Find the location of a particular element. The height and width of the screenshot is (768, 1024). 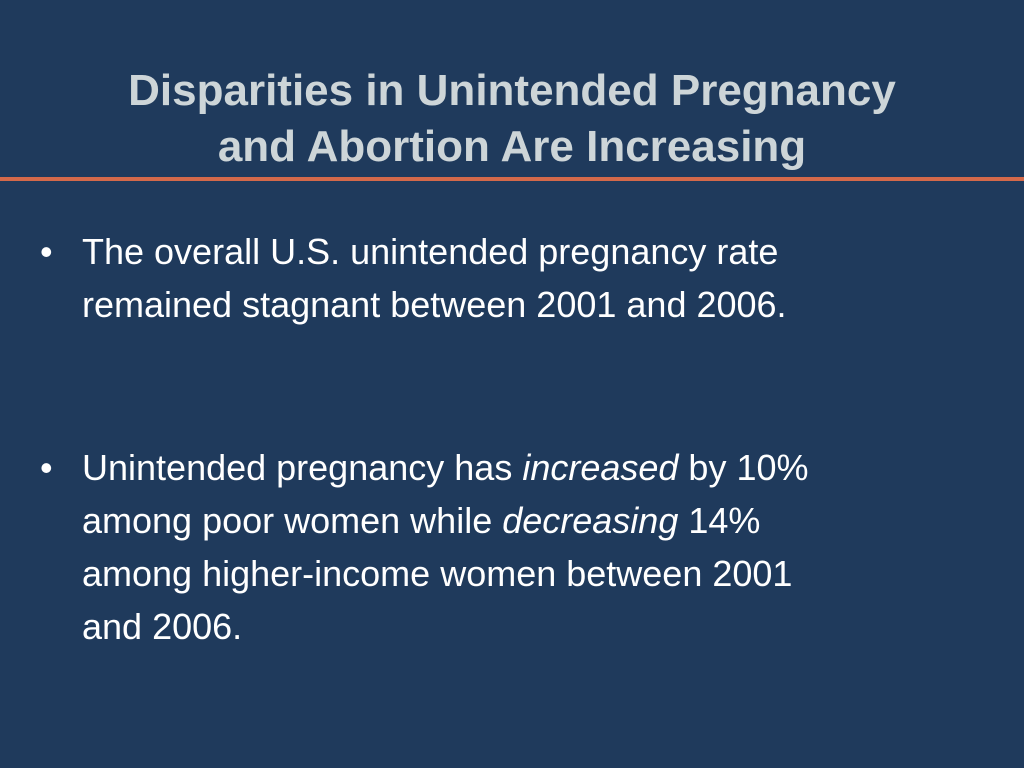

title-line-1: Disparities in Unintended Pregnancy is located at coordinates (512, 91).